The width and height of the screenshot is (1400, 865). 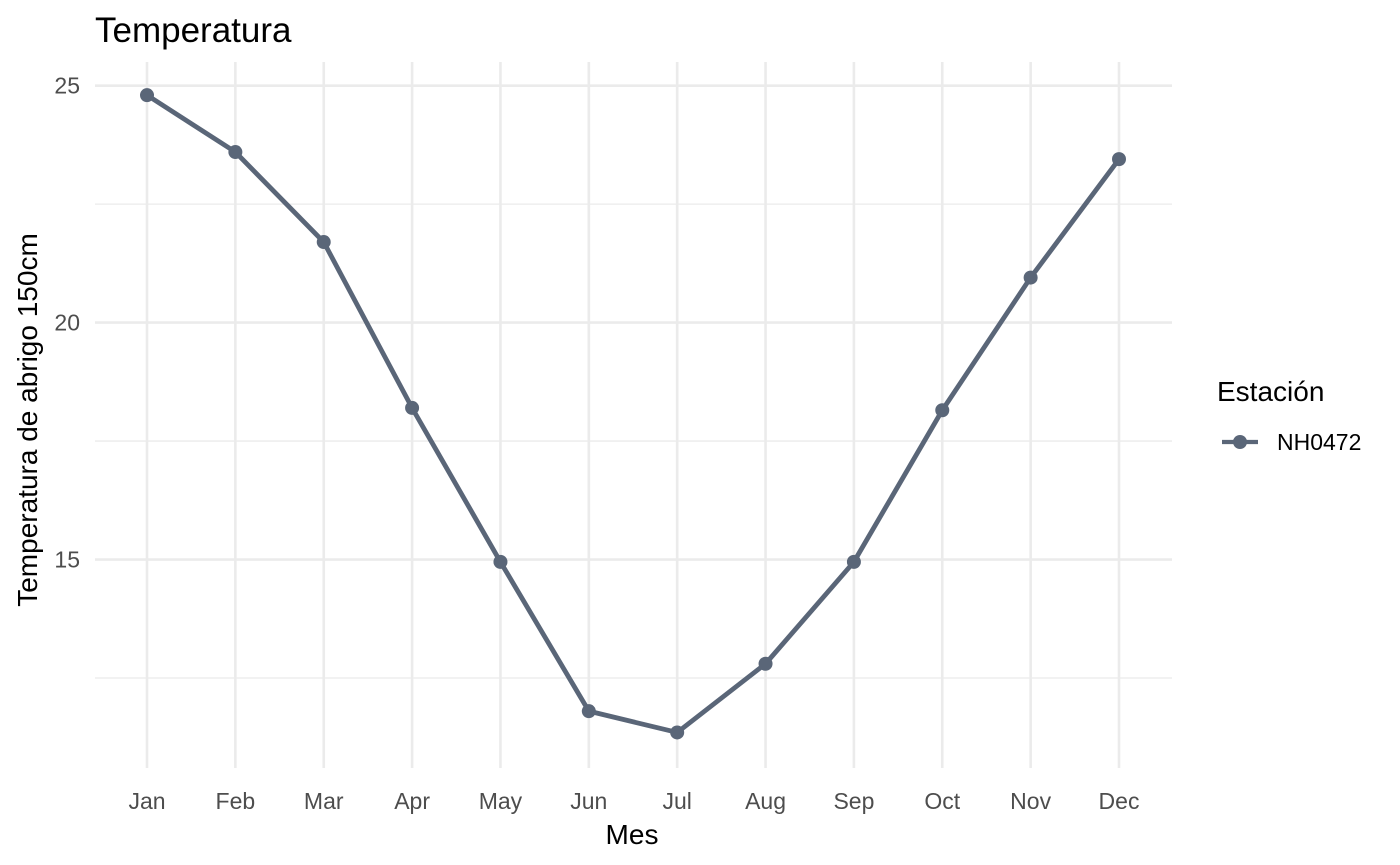 I want to click on x-tick-label: May, so click(x=501, y=801).